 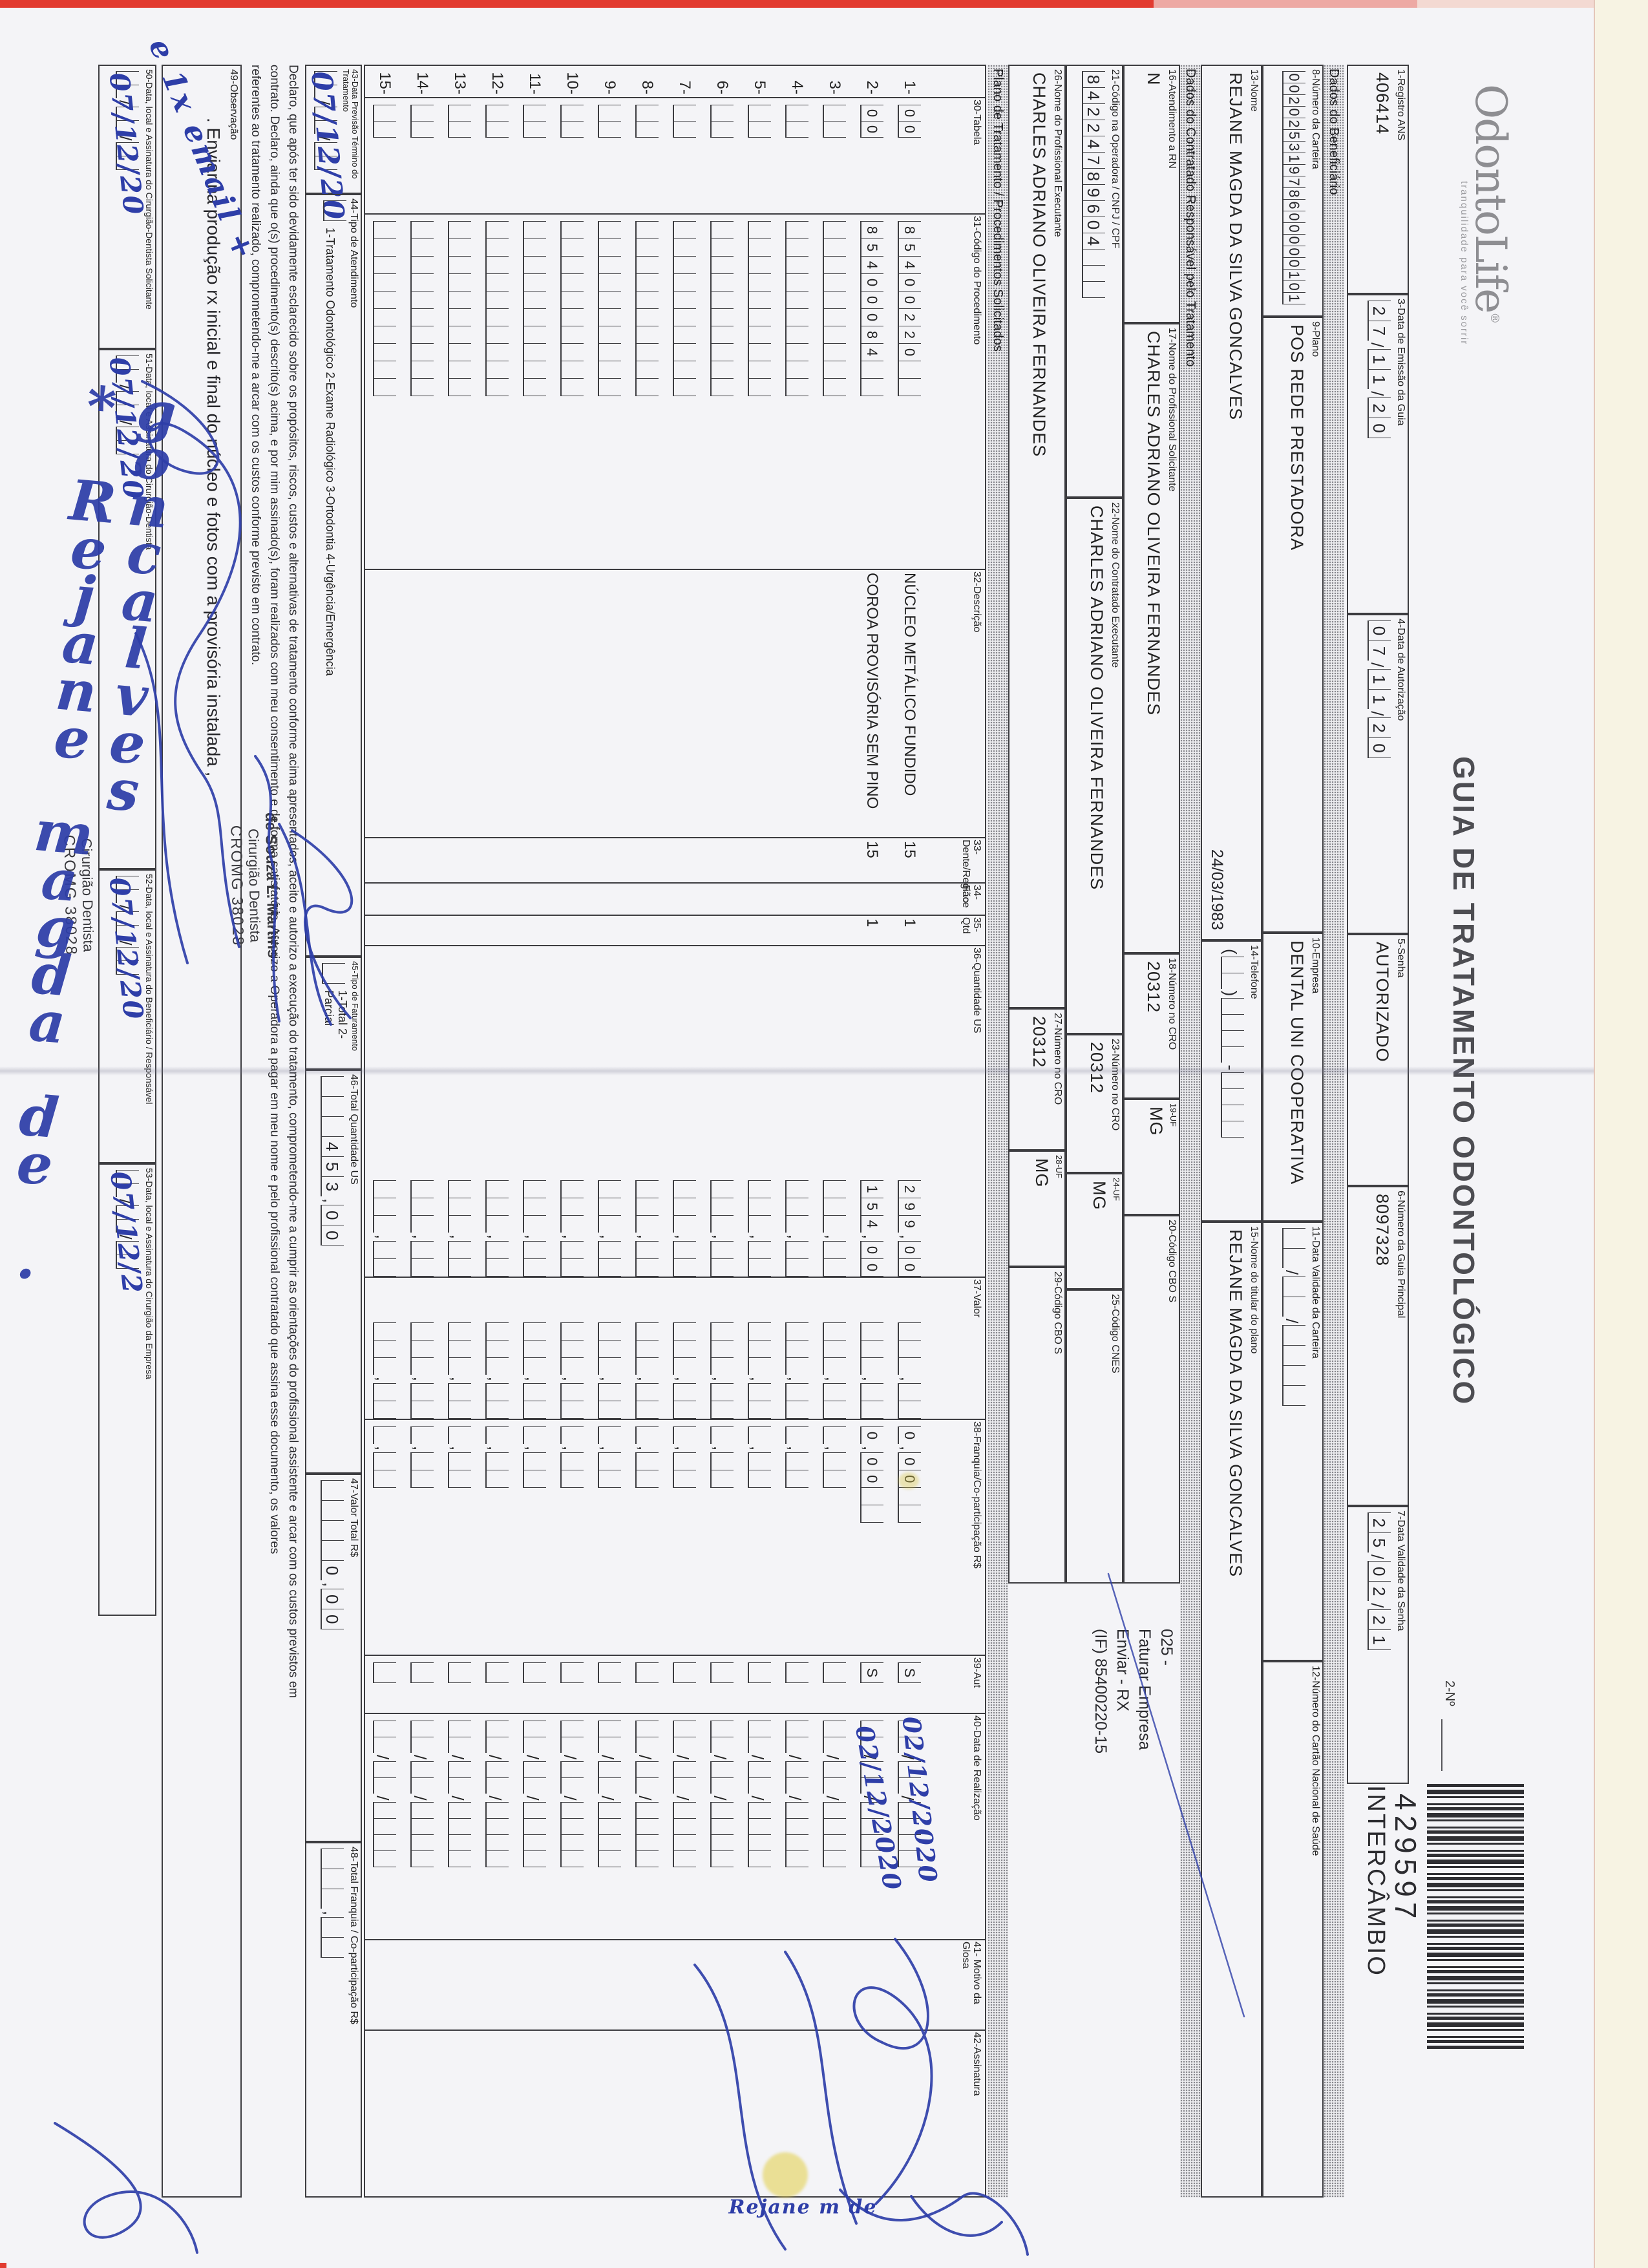 I want to click on table-cells-us: ,, so click(x=796, y=1112).